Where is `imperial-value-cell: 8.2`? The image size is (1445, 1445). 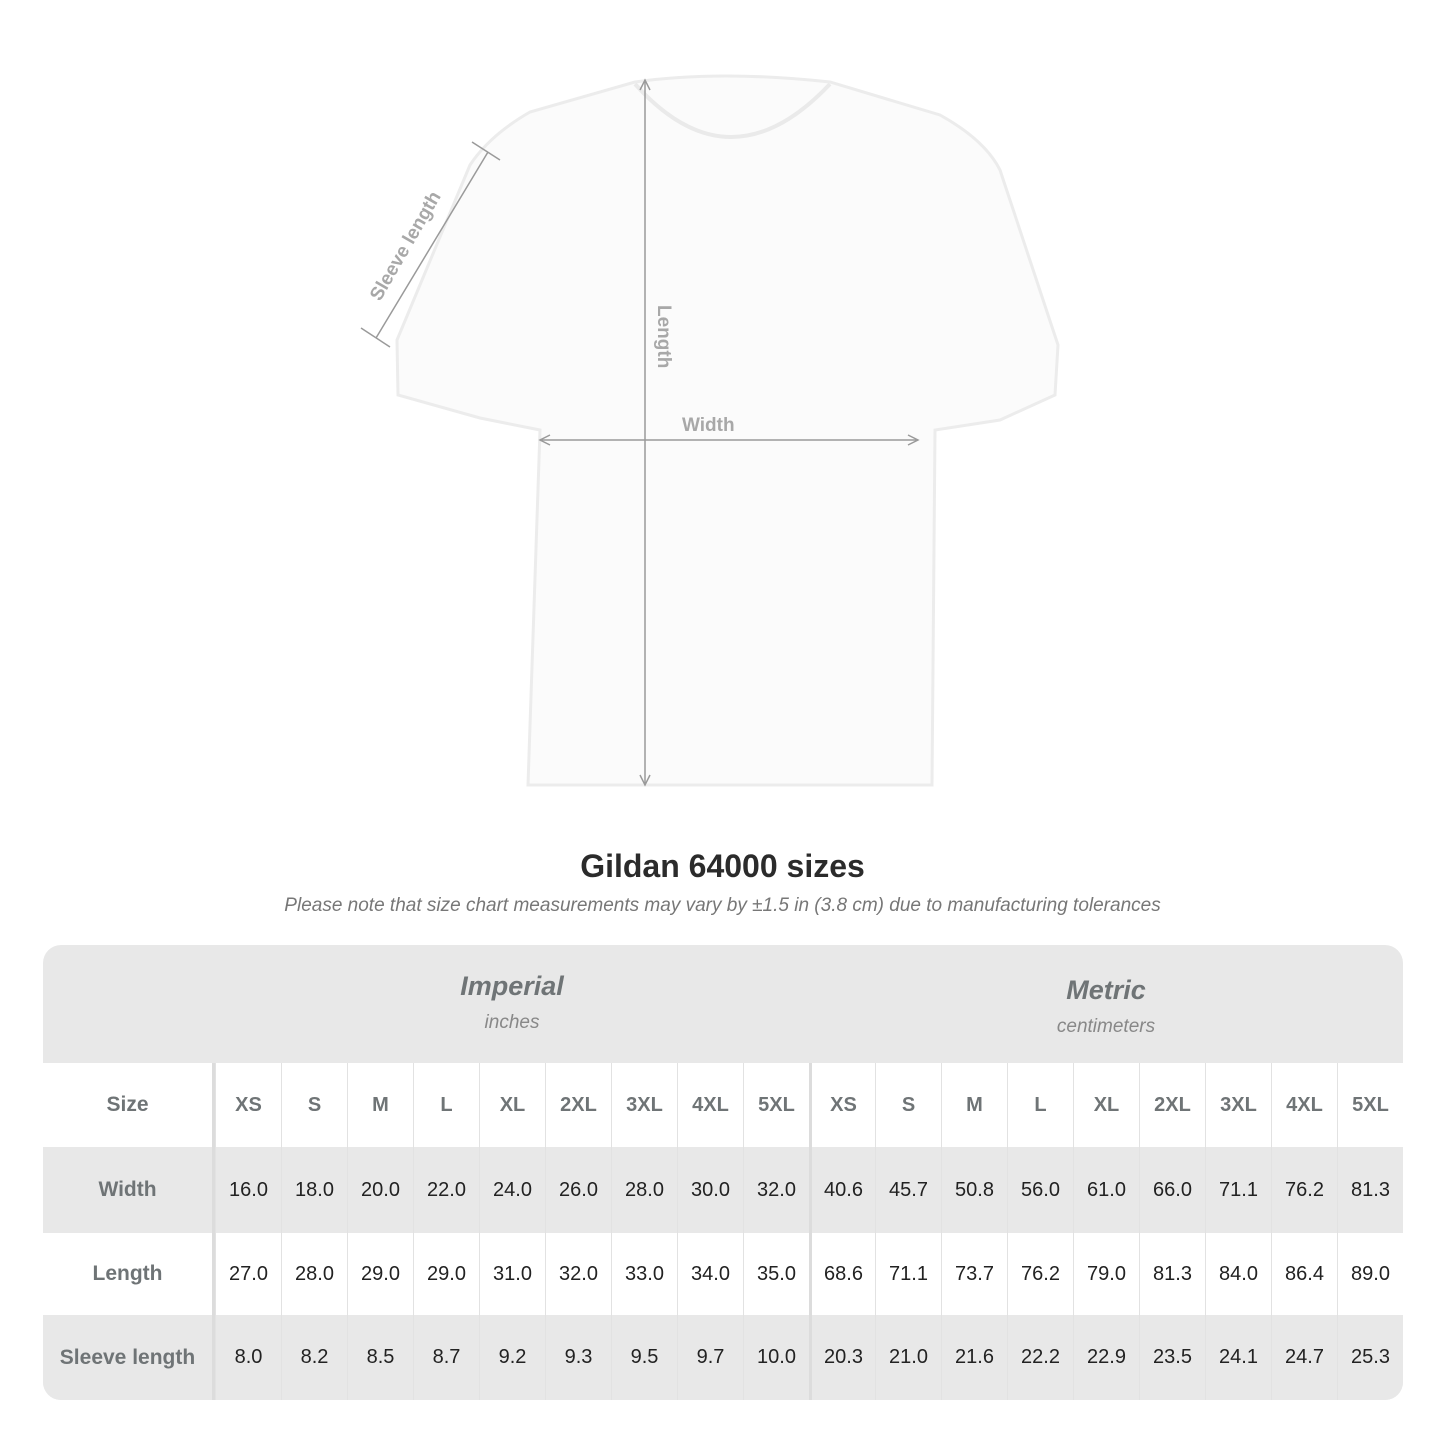 imperial-value-cell: 8.2 is located at coordinates (314, 1357).